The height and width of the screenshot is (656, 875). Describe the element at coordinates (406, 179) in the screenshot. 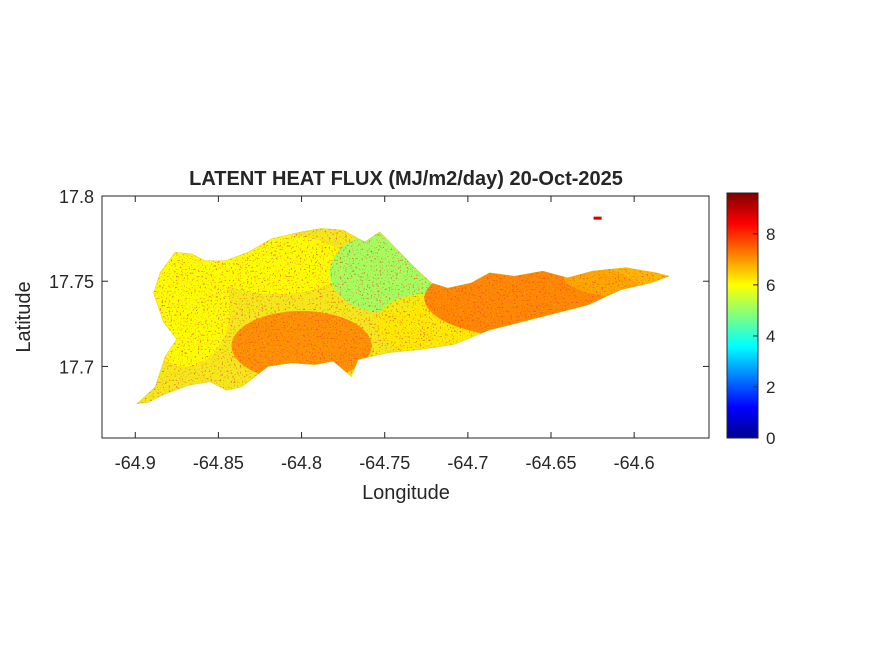

I see `chart-title: LATENT HEAT FLUX (MJ/m2/day) 20-Oct-2025` at that location.